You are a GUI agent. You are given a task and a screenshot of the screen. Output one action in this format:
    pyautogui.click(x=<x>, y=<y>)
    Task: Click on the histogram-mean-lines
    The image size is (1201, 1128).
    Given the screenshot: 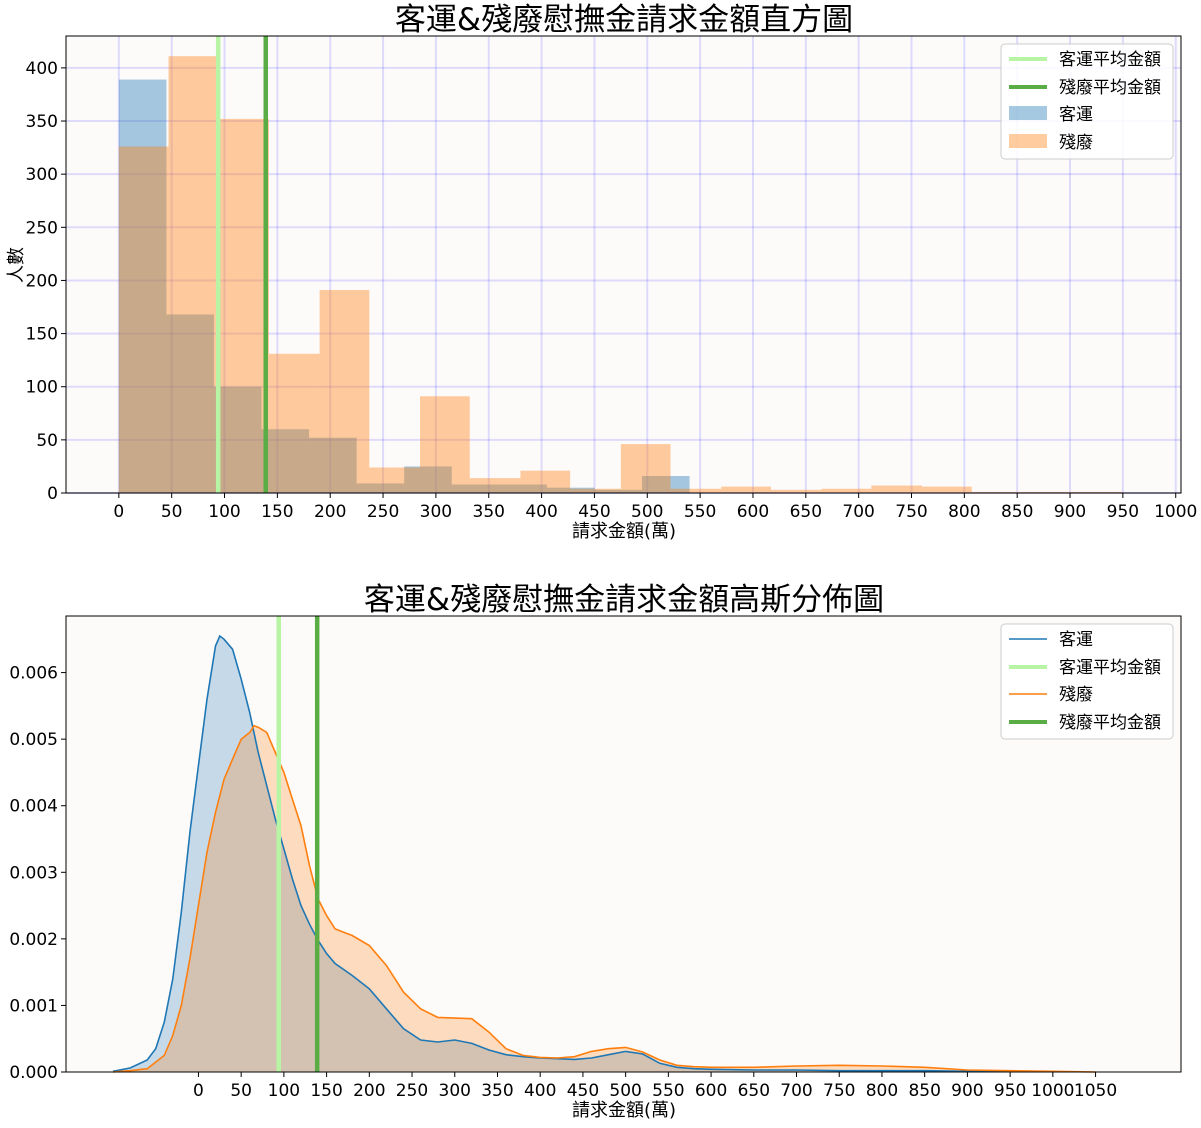 What is the action you would take?
    pyautogui.click(x=241, y=264)
    